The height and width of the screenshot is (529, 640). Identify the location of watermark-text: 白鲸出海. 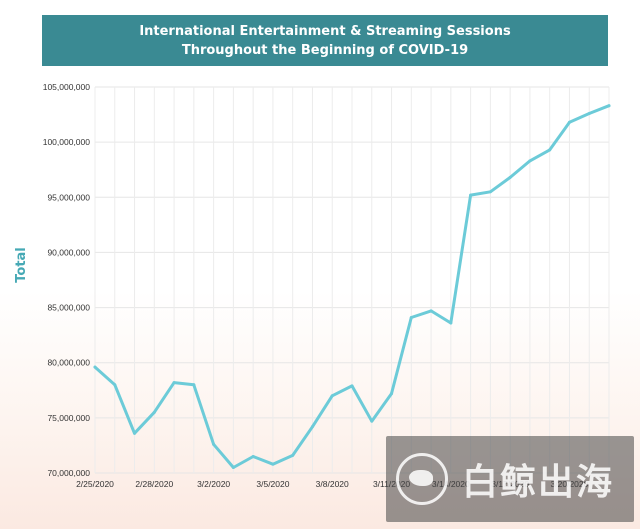
(538, 482).